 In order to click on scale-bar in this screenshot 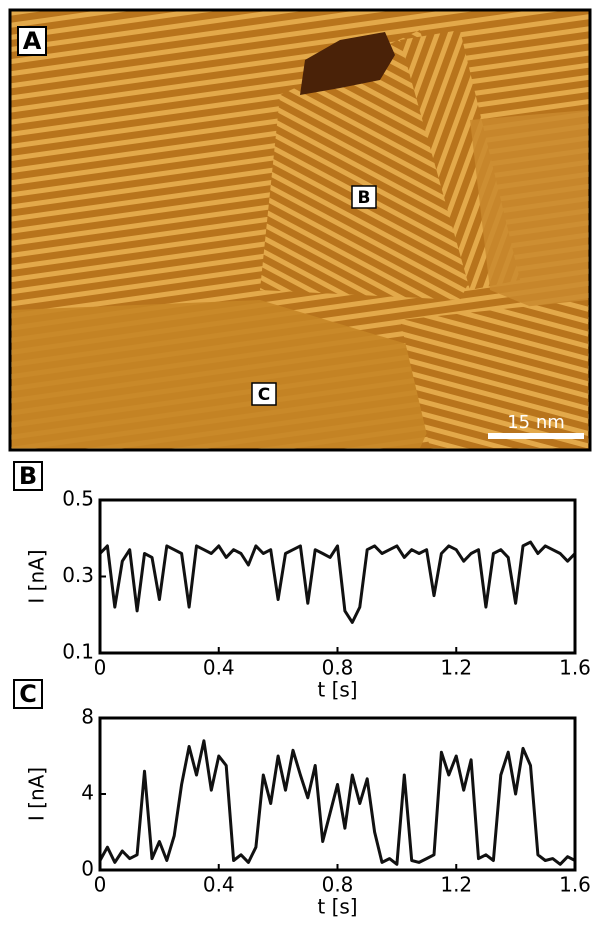, I will do `click(536, 436)`.